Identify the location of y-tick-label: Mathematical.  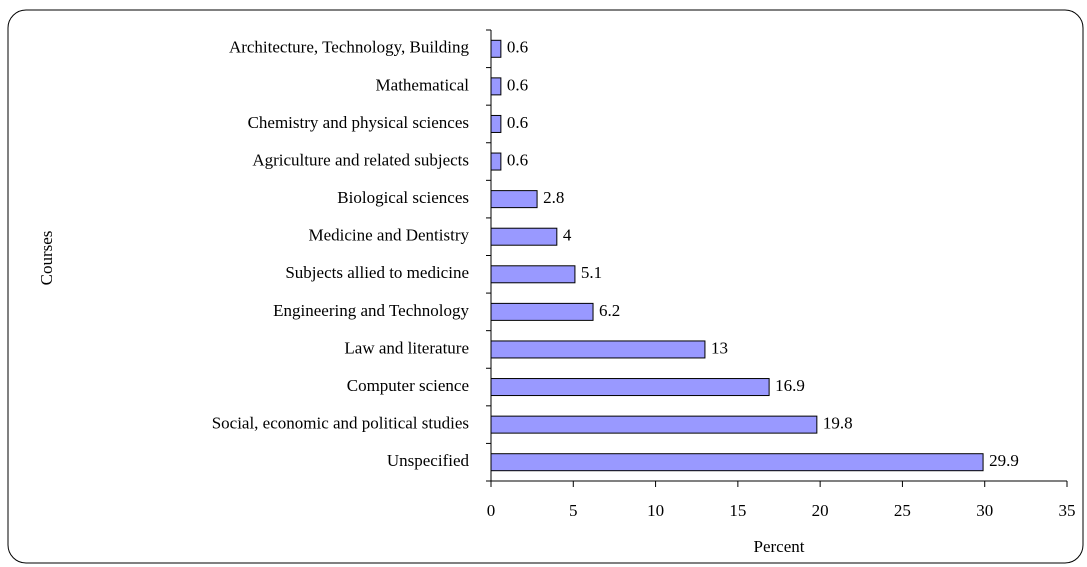
(423, 84).